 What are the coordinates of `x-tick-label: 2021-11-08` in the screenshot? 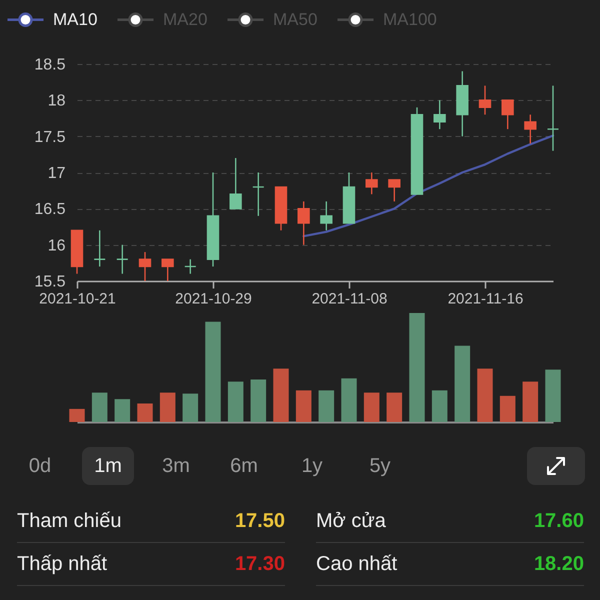 It's located at (350, 299).